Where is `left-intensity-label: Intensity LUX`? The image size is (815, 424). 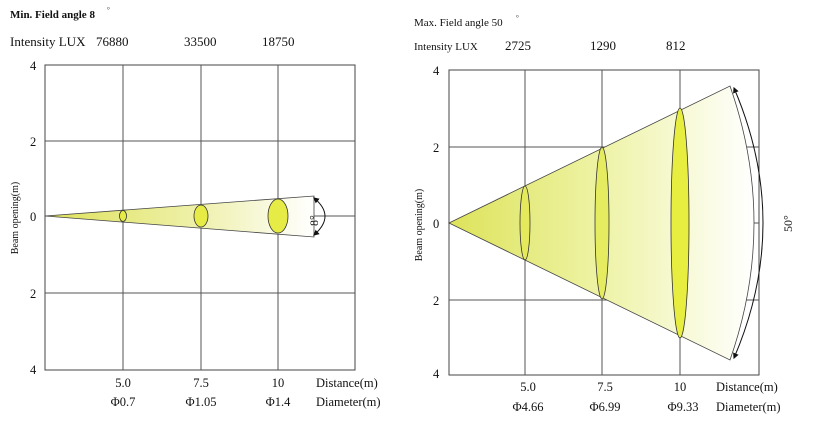
left-intensity-label: Intensity LUX is located at coordinates (48, 41).